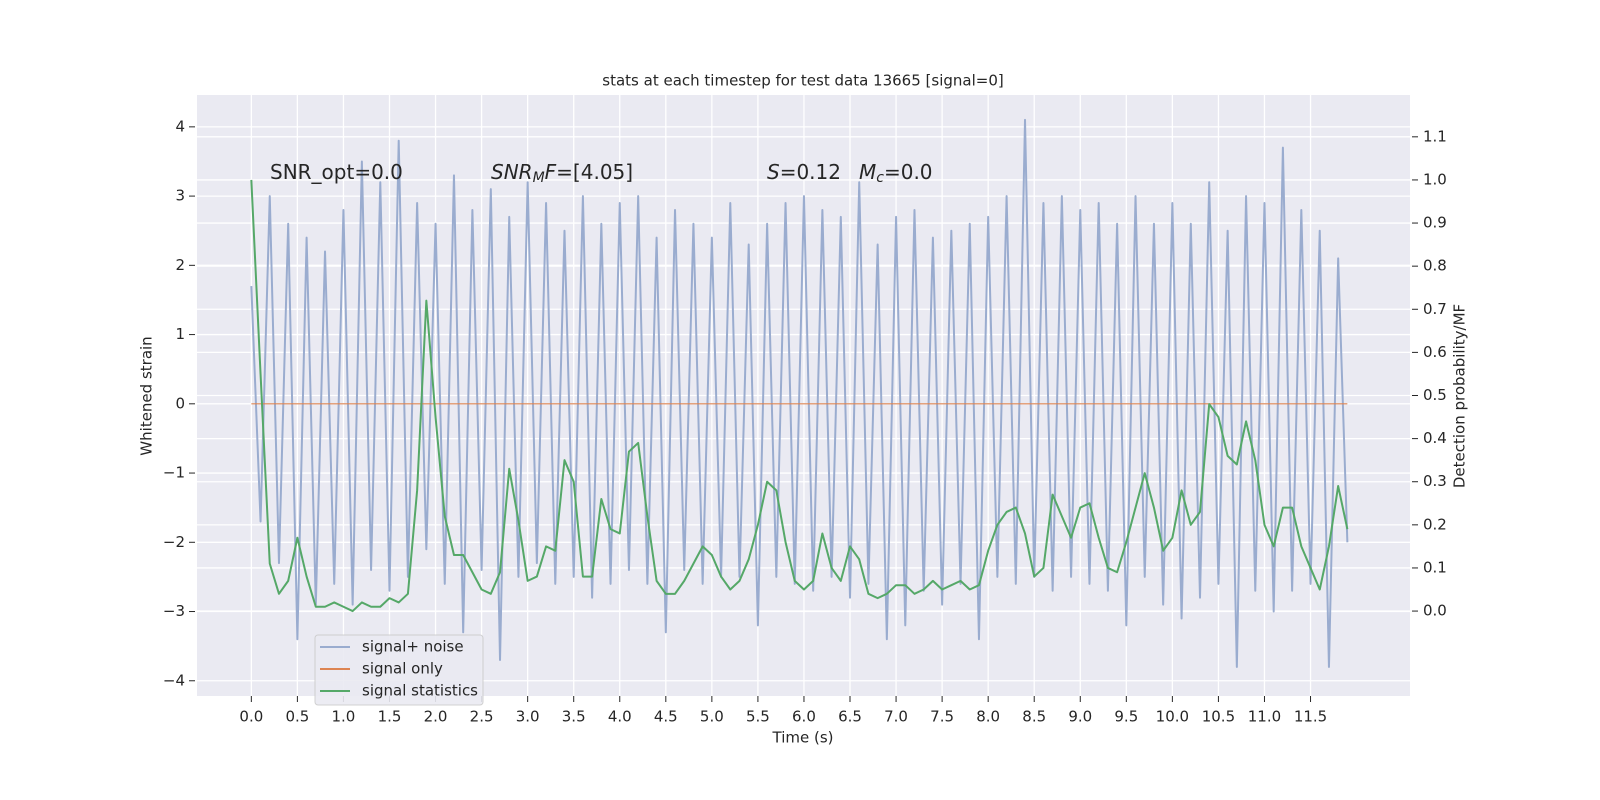 The image size is (1600, 800). I want to click on annotation: S=0.12, so click(804, 172).